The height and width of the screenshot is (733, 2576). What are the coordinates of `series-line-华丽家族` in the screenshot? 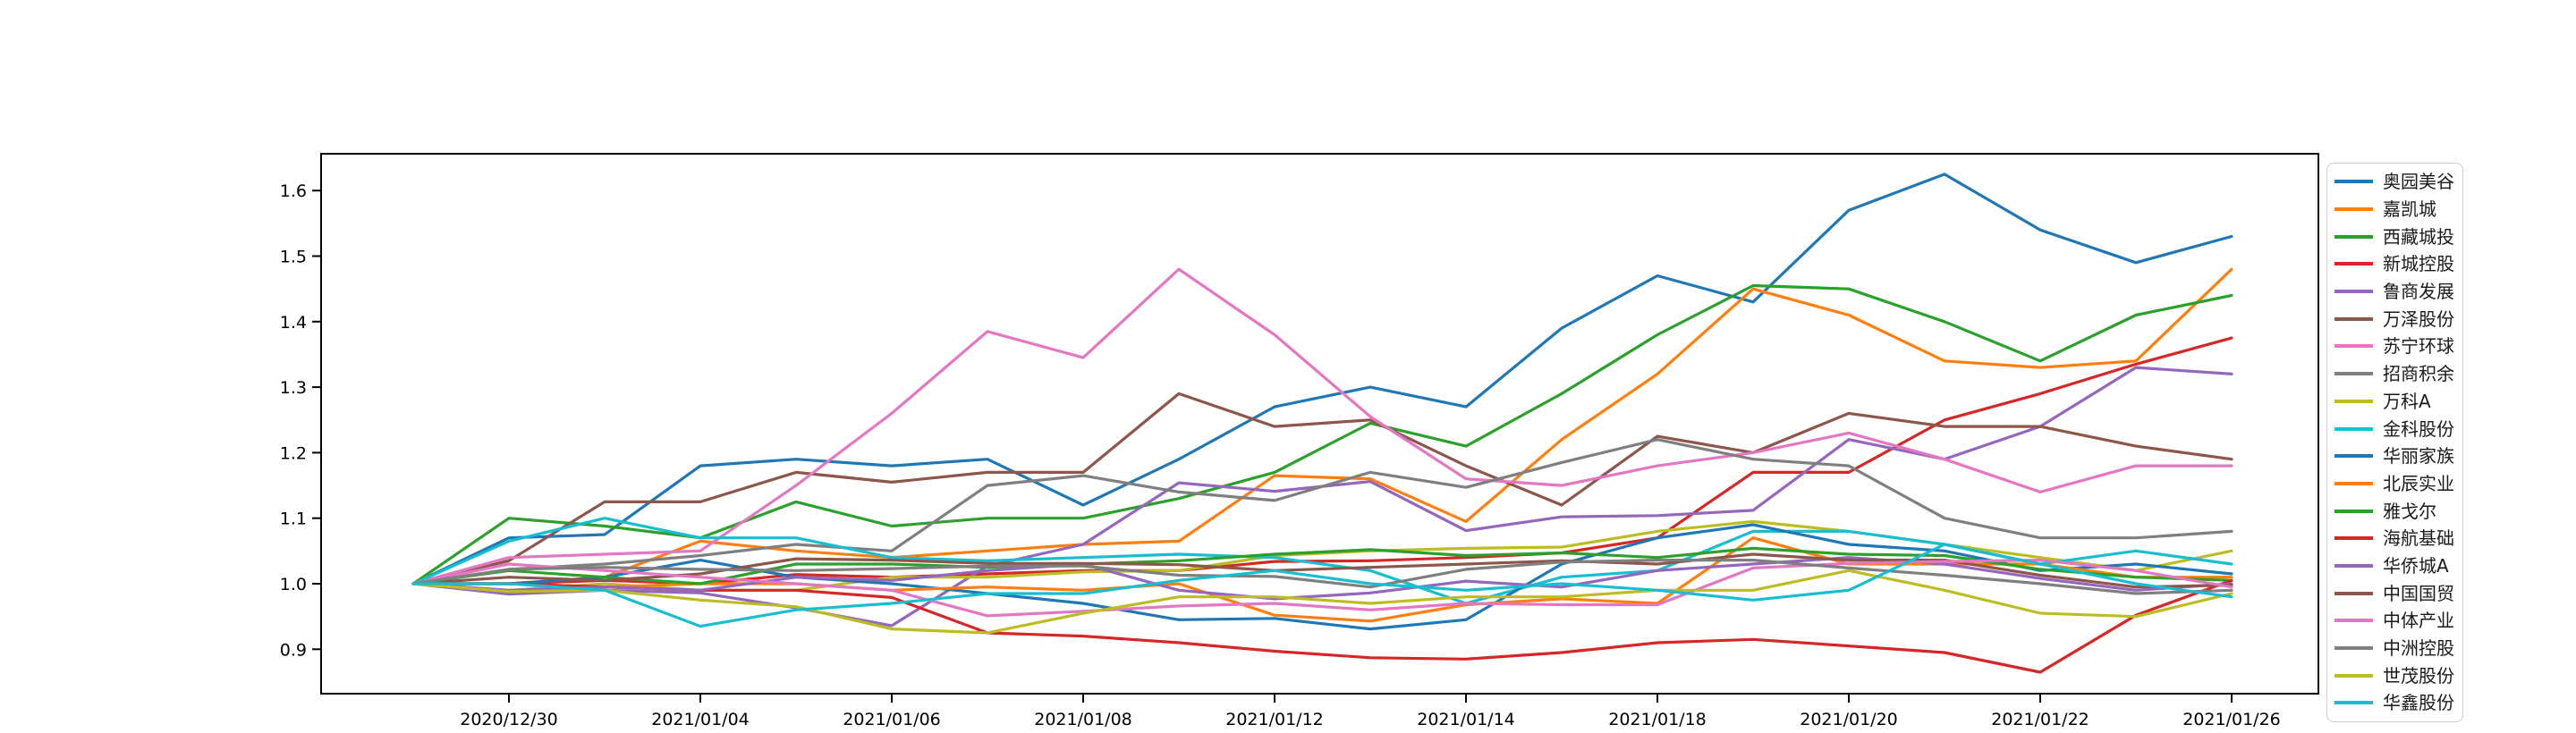 It's located at (1322, 577).